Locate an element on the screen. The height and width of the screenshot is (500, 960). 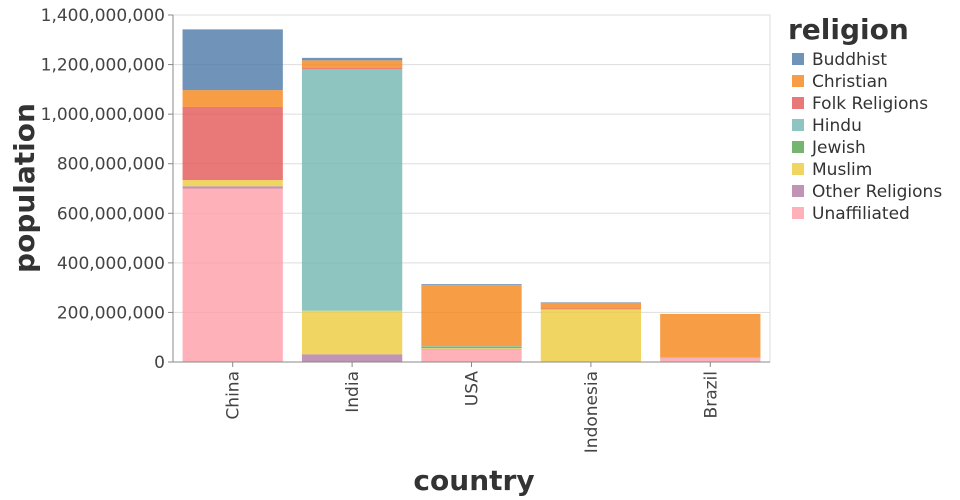
bar-segment-india-folk-religions is located at coordinates (352, 69).